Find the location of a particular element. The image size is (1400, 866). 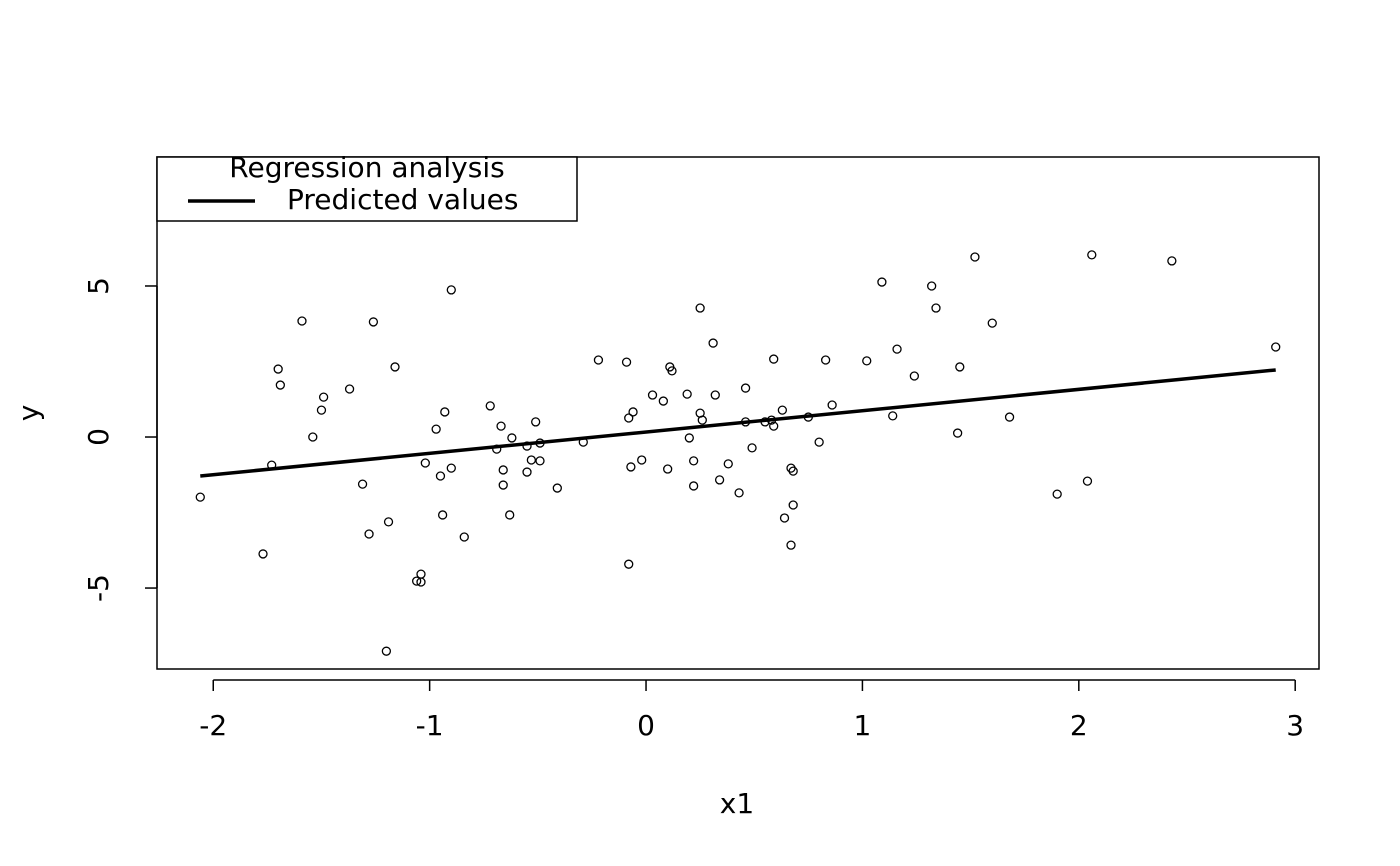

x-tick-label: 2 is located at coordinates (1079, 725).